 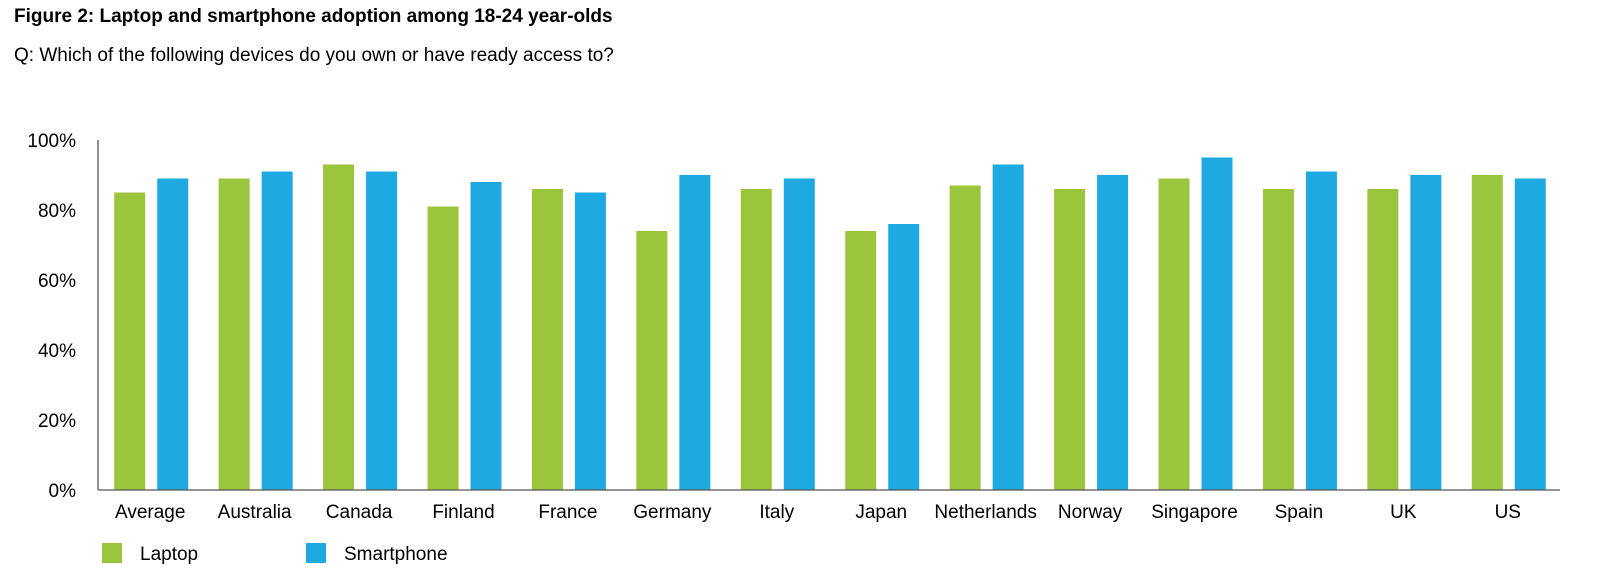 What do you see at coordinates (130, 341) in the screenshot?
I see `bar-laptop-average` at bounding box center [130, 341].